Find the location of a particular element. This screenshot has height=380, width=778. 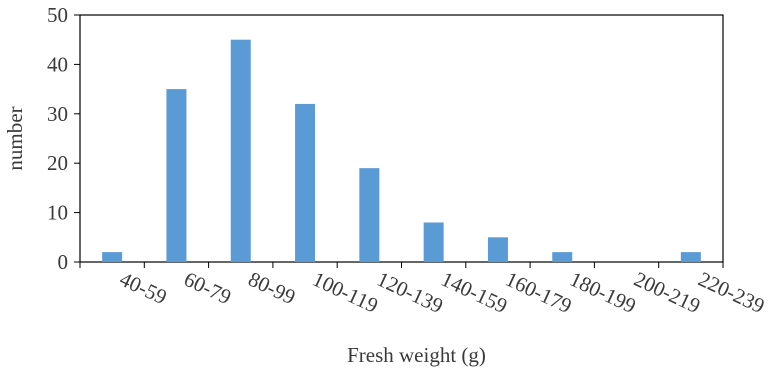

x-tick-label: 140-159 is located at coordinates (475, 292).